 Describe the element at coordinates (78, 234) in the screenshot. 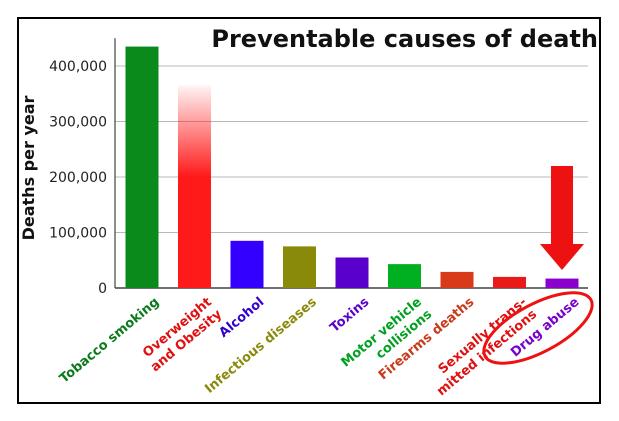

I see `y-tick-label: 100,000` at that location.